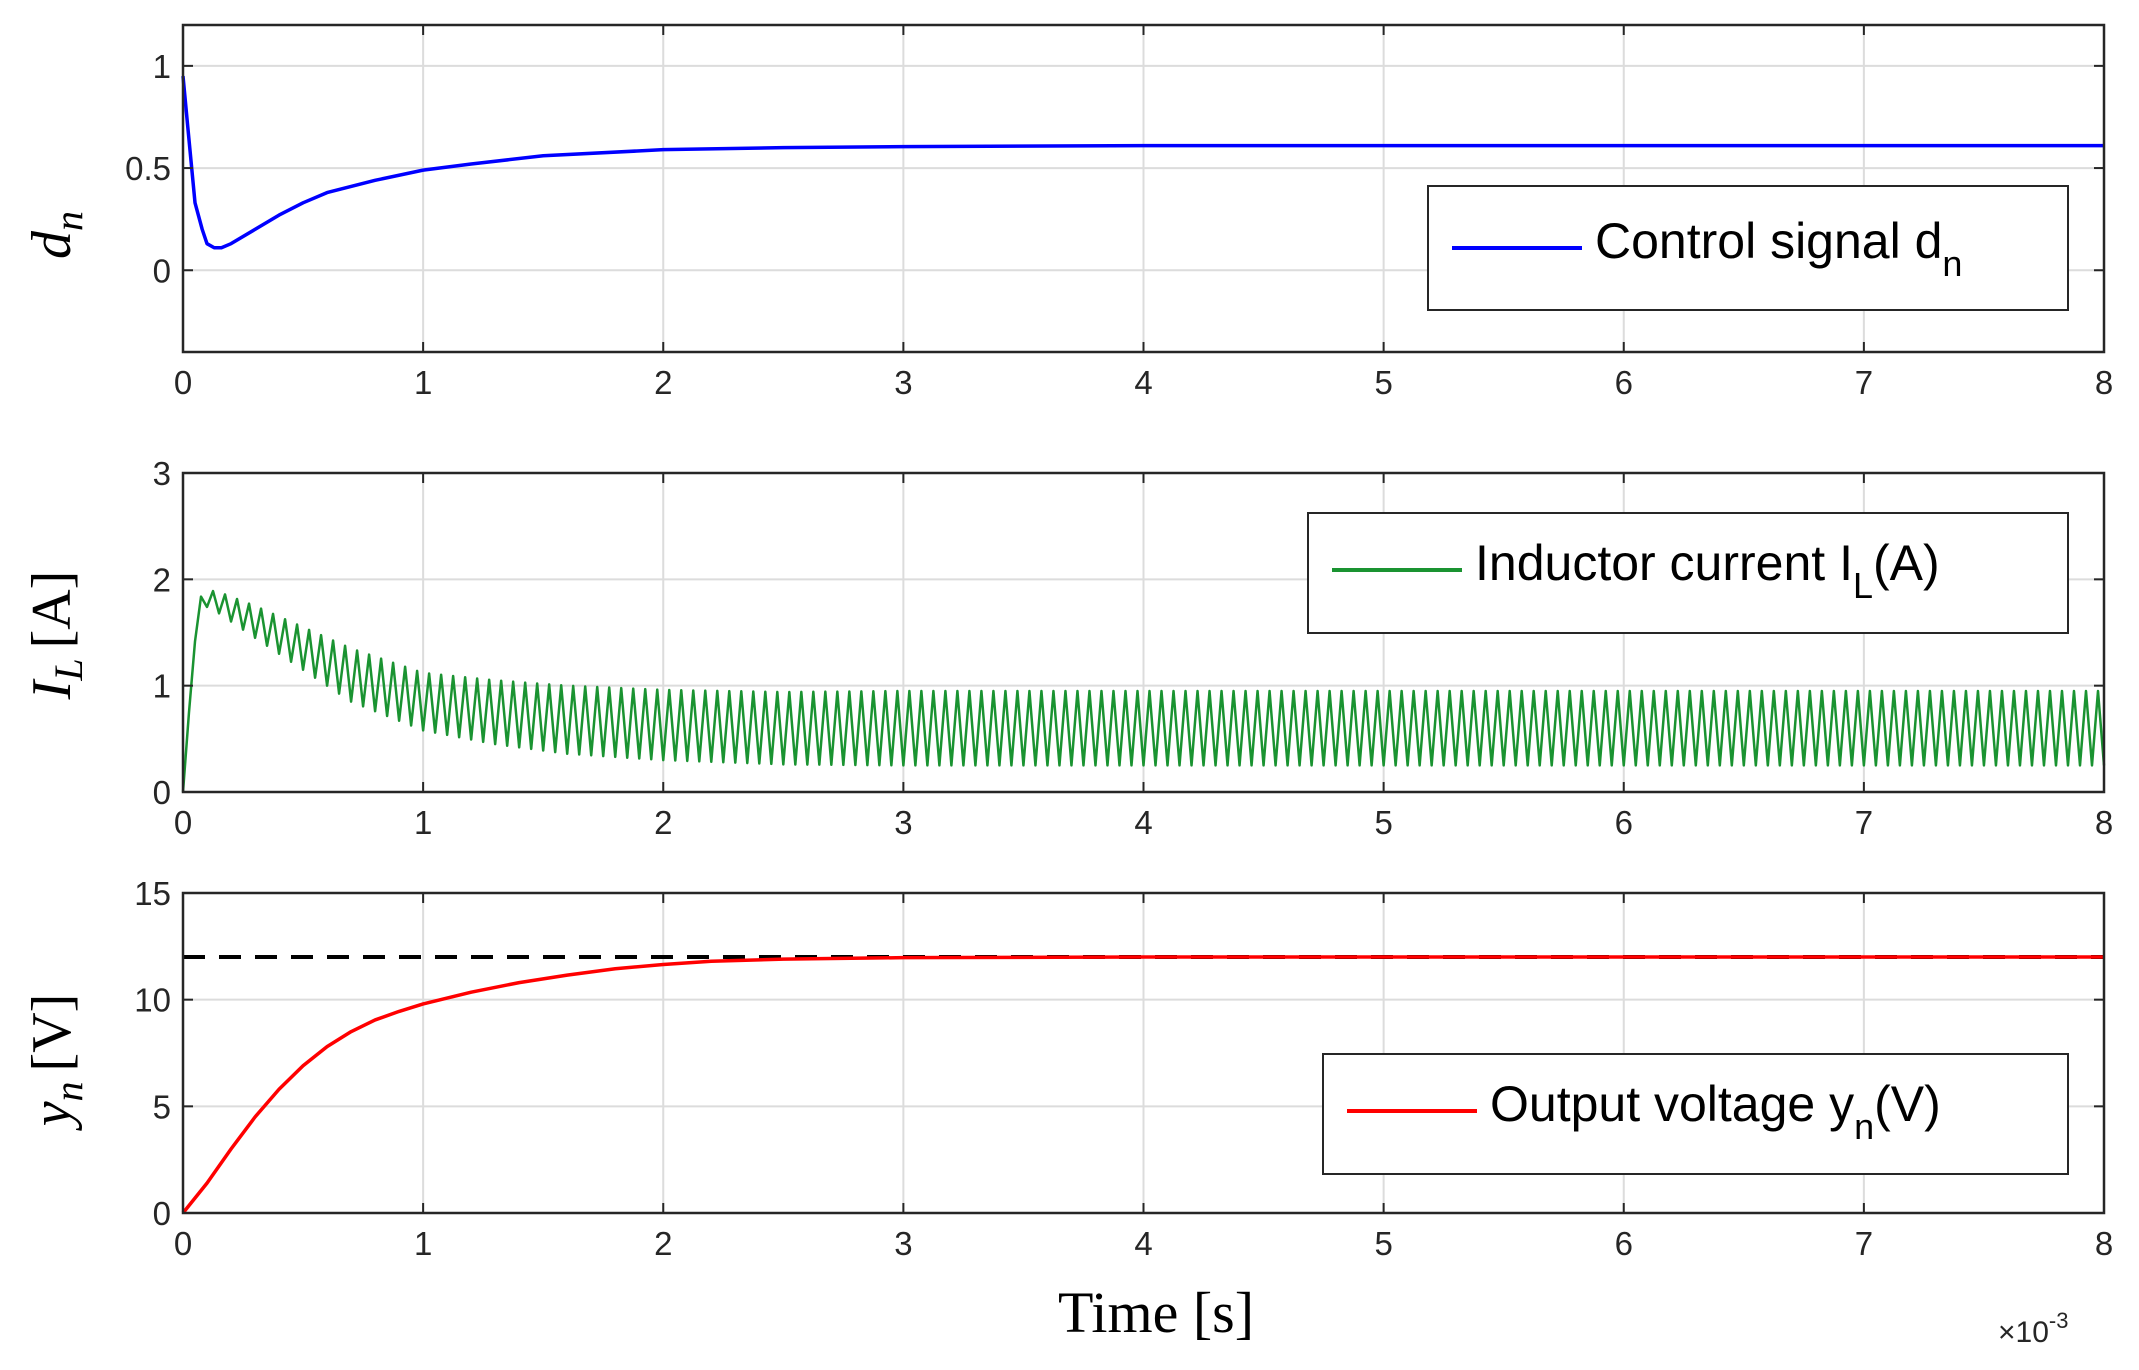 The width and height of the screenshot is (2139, 1370). I want to click on y-tick-label: 3, so click(162, 473).